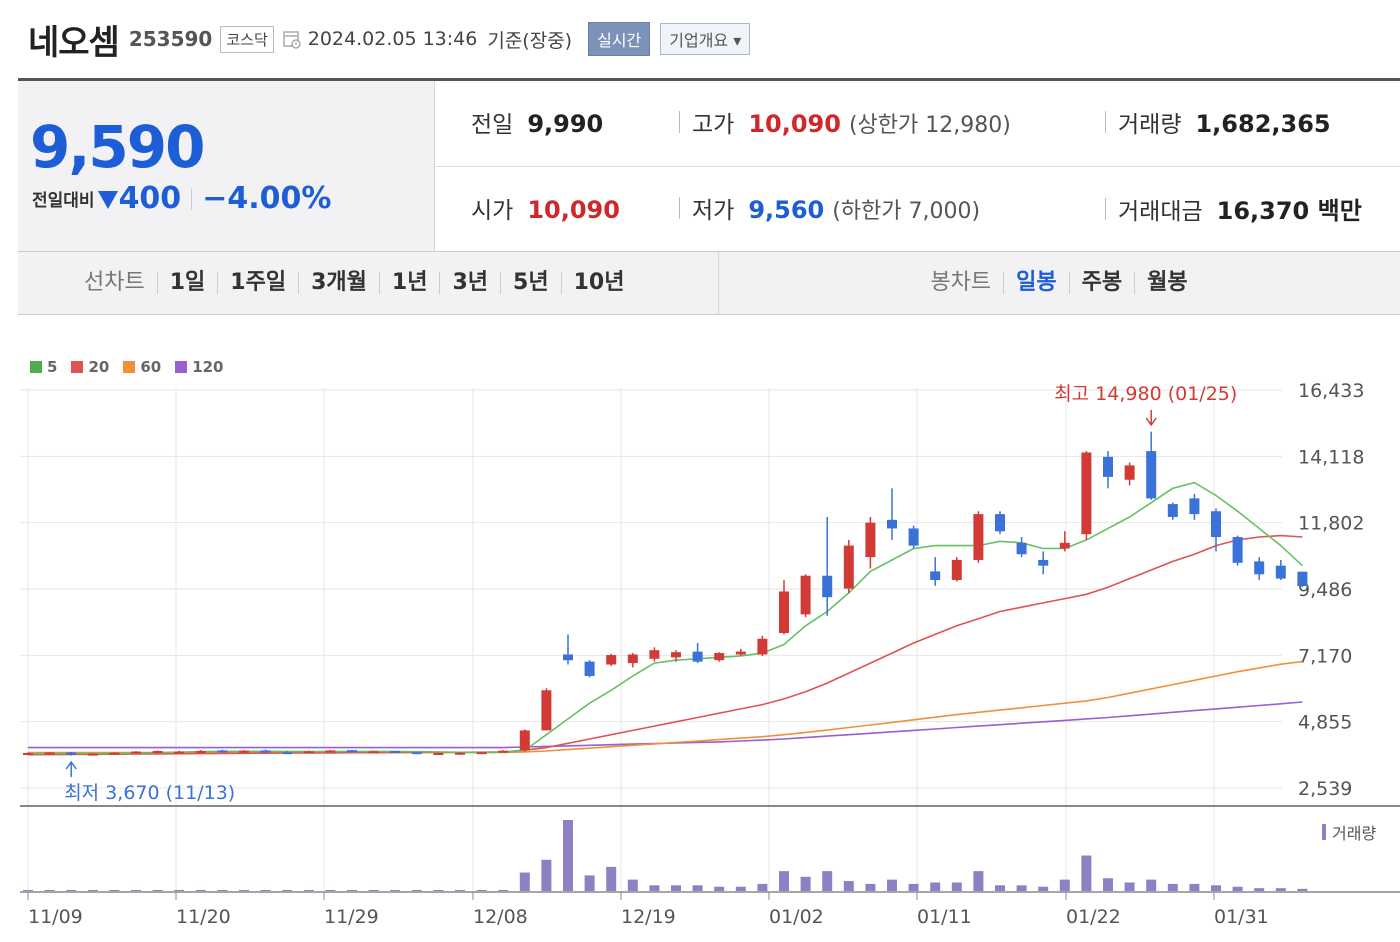 This screenshot has height=942, width=1400. What do you see at coordinates (1151, 422) in the screenshot?
I see `high-arrow-head` at bounding box center [1151, 422].